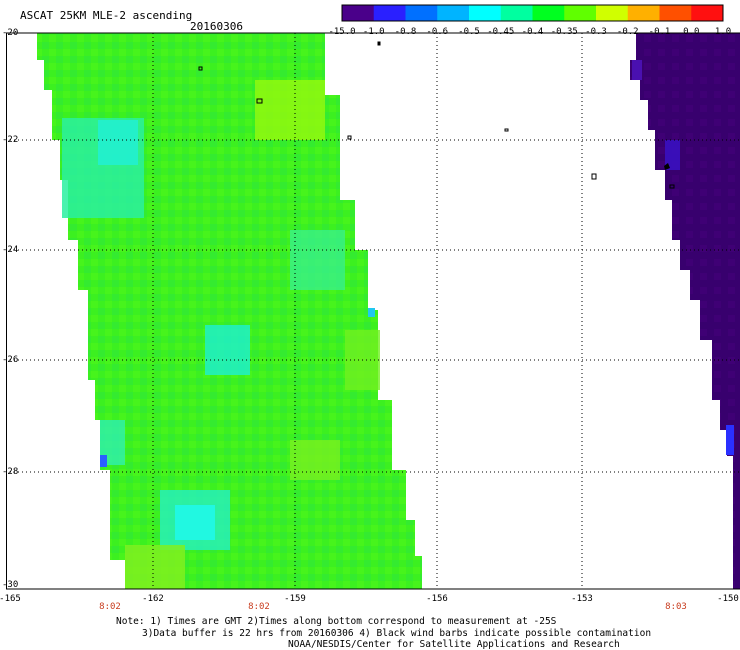 This screenshot has width=740, height=650. What do you see at coordinates (501, 32) in the screenshot?
I see `colorbar-tick-label: -0.45` at bounding box center [501, 32].